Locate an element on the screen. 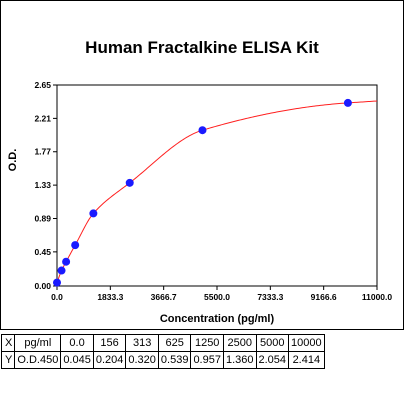 The width and height of the screenshot is (405, 405). x-tick-label: 11000.0 is located at coordinates (377, 297).